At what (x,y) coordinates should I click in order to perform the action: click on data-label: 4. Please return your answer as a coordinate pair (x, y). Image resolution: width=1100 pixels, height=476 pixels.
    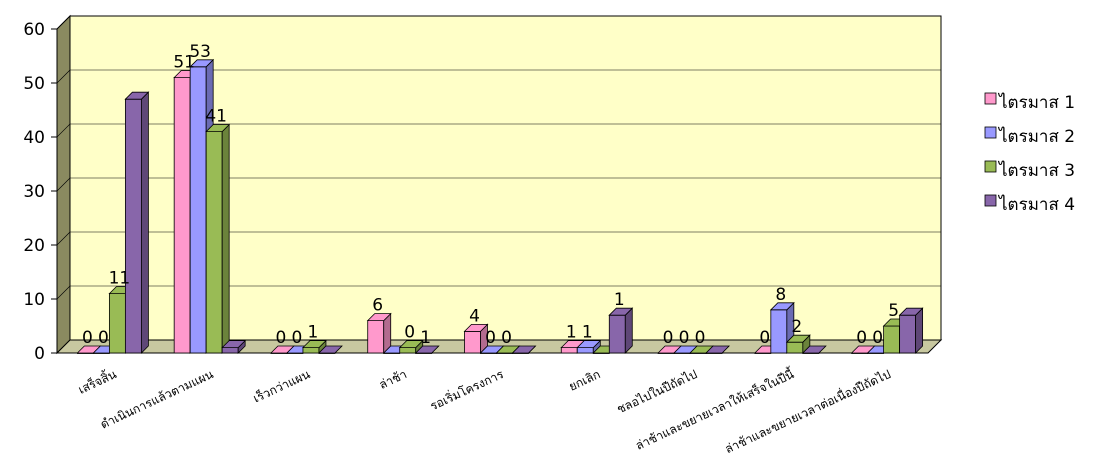
    Looking at the image, I should click on (474, 316).